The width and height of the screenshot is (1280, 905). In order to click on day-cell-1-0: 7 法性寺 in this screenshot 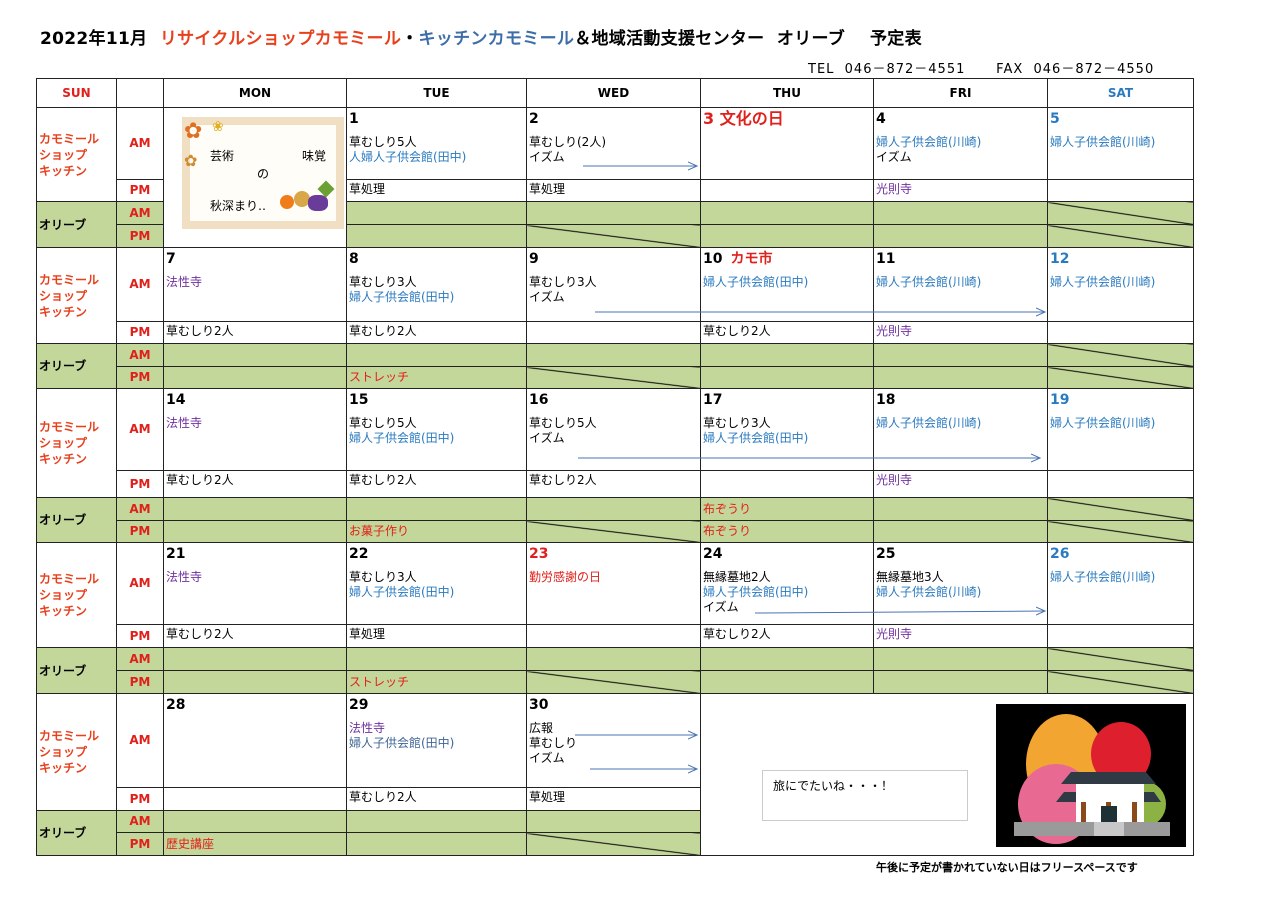, I will do `click(255, 284)`.